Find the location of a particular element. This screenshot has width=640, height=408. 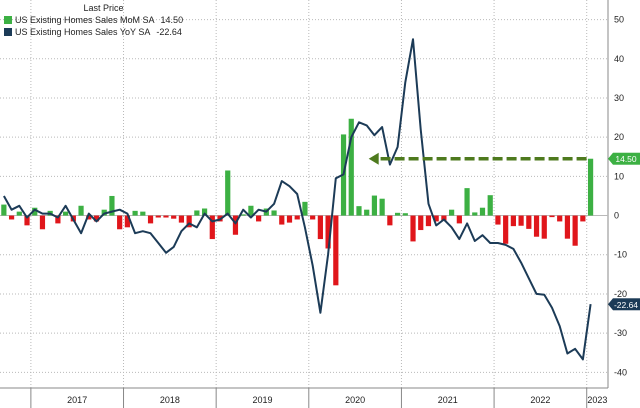

legend-label-yoy: US Existing Homes Sales YoY SA is located at coordinates (83, 32).